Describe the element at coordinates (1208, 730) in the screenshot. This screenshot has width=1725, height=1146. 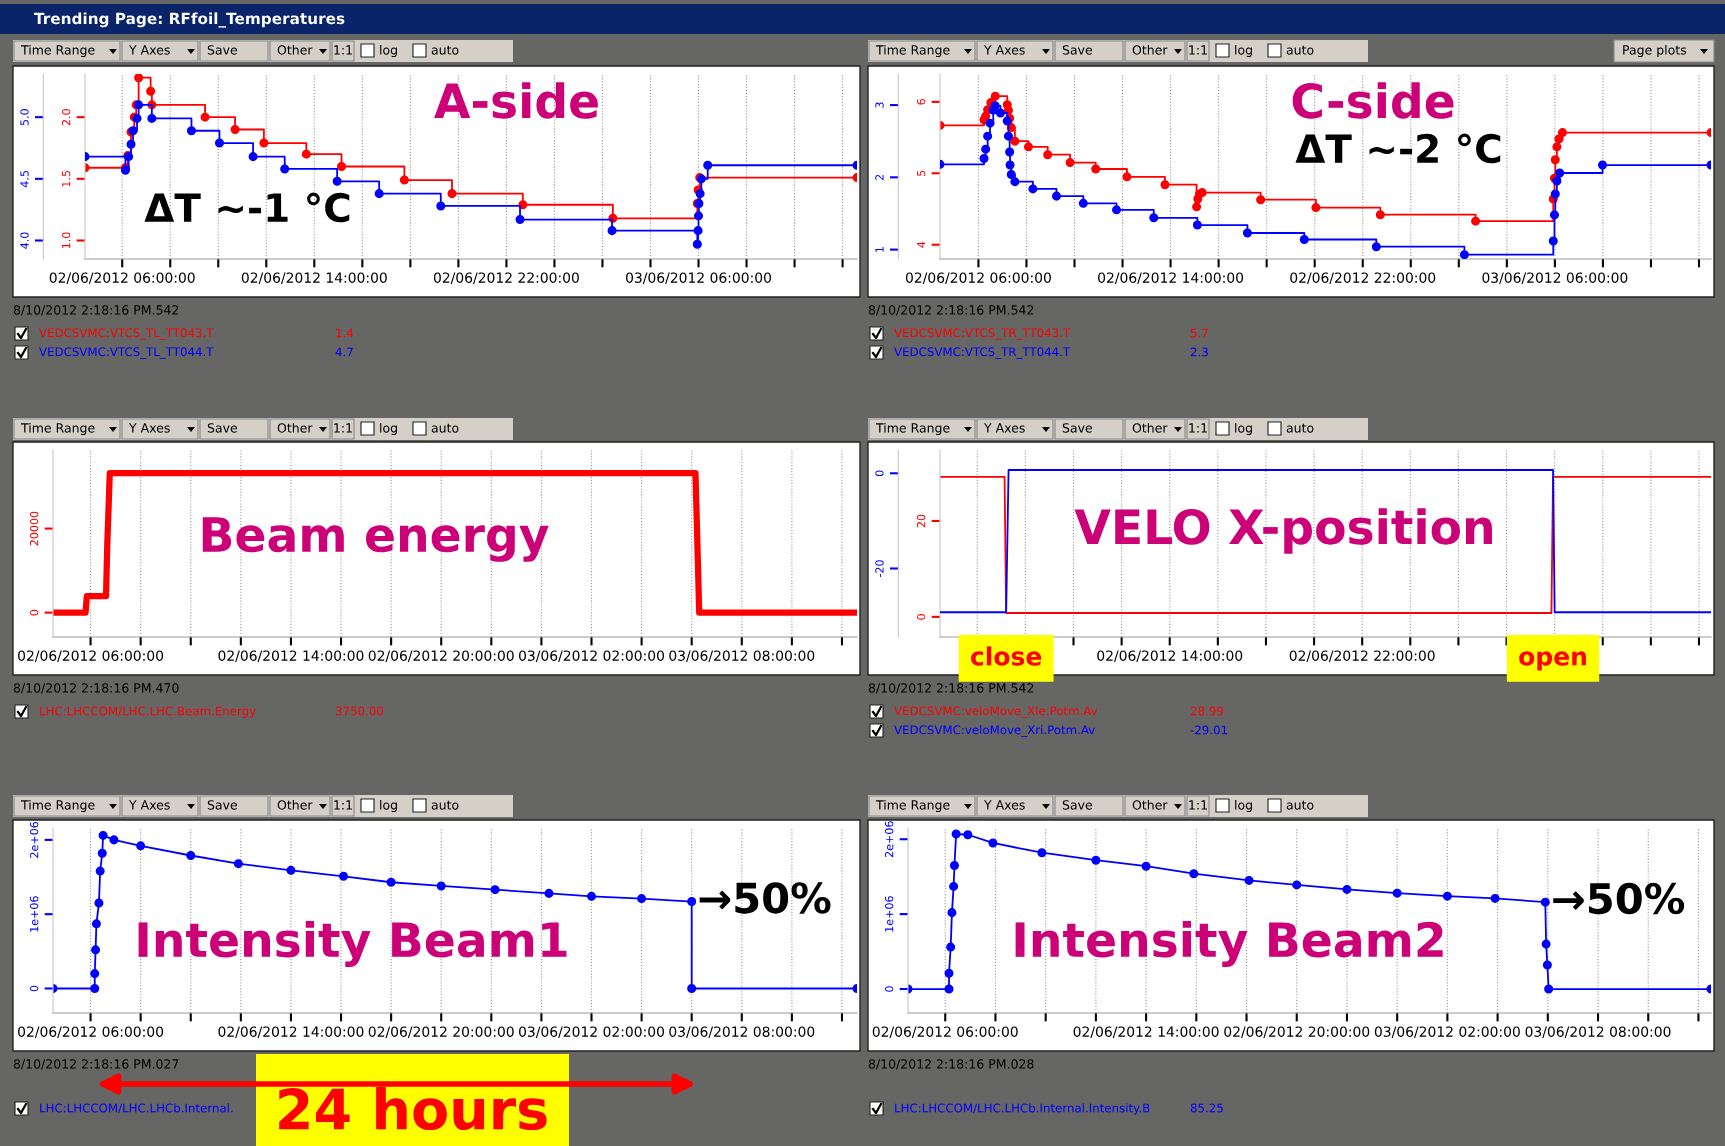
I see `text: -29.01` at that location.